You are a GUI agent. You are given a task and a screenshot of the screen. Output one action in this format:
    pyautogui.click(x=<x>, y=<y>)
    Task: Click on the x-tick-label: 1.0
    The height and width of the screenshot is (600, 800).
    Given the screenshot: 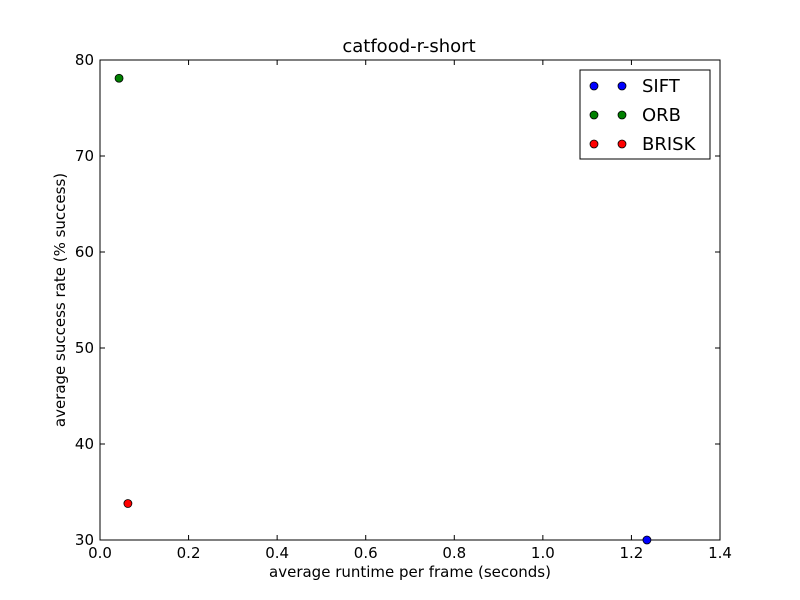 What is the action you would take?
    pyautogui.click(x=543, y=553)
    